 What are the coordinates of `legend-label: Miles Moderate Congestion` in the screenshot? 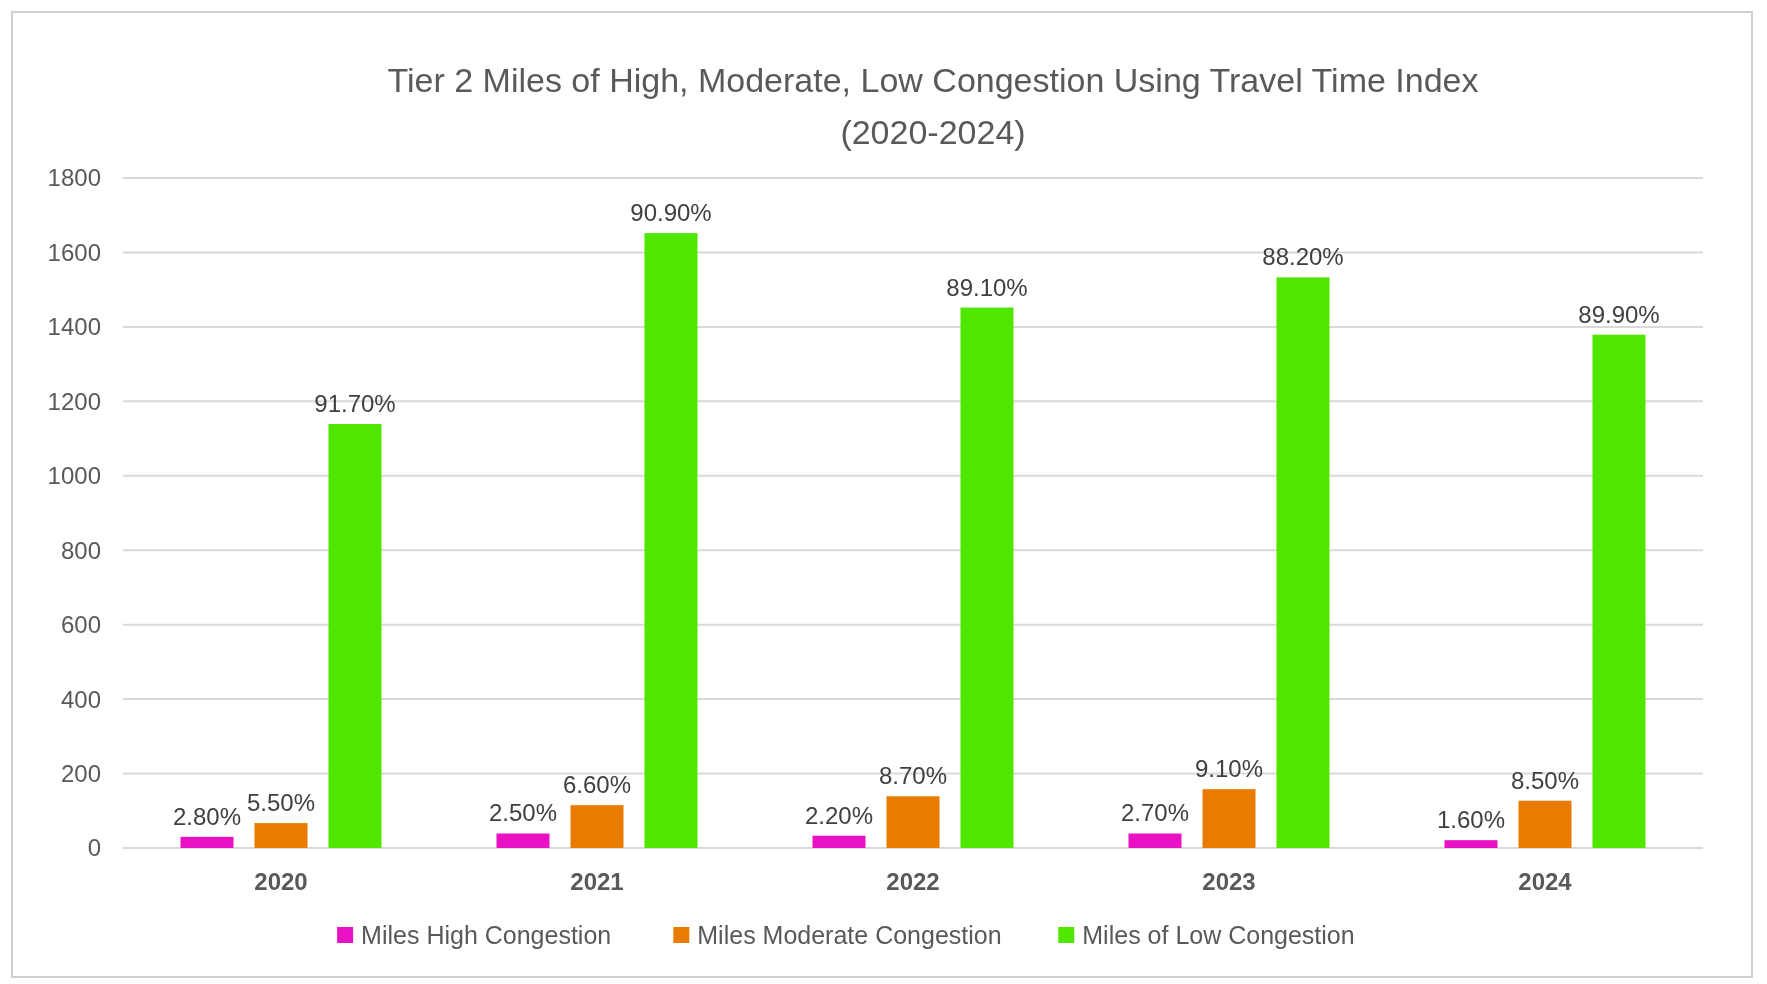 It's located at (849, 934).